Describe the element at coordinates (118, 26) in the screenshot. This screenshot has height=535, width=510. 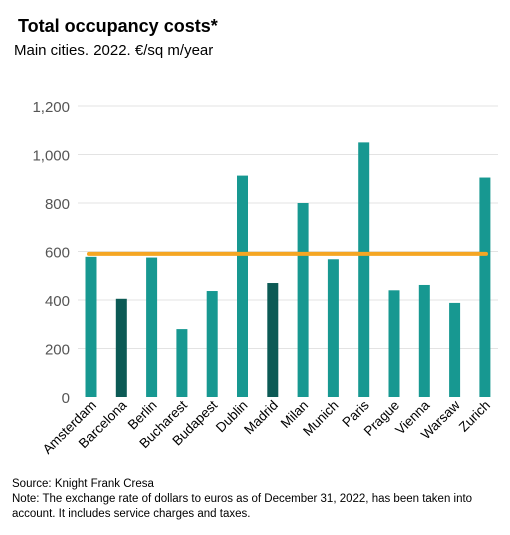
I see `chart-title: Total occupancy costs*` at that location.